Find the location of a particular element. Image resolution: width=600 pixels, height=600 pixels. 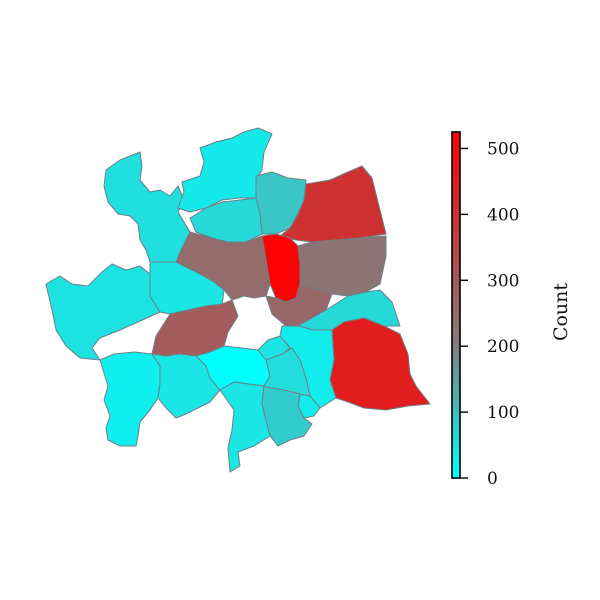

colorbar-tick-label: 500 is located at coordinates (503, 149).